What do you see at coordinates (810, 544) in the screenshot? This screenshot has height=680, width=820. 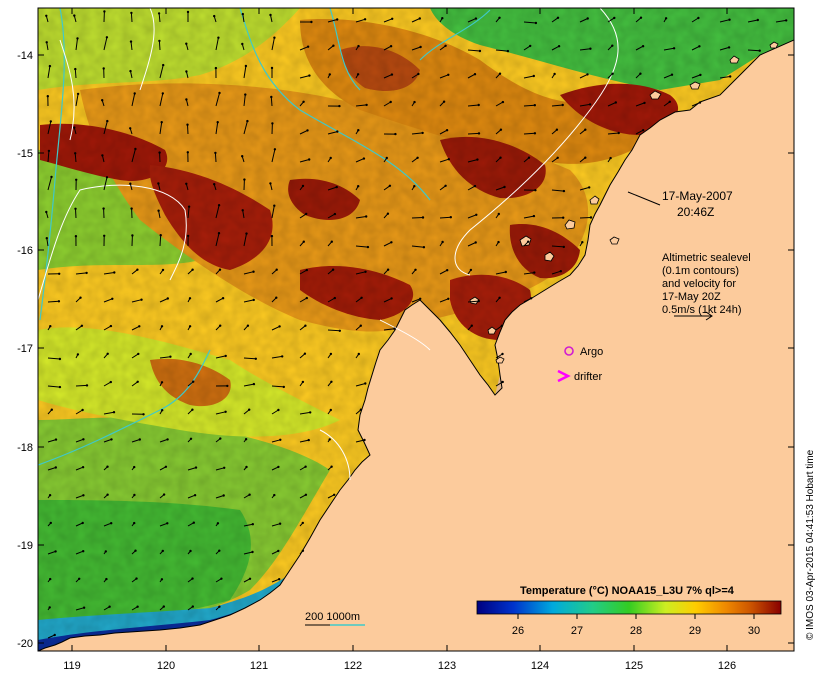 I see `credit-text: © IMOS 03-Apr-2015 04:41:53 Hobart time` at bounding box center [810, 544].